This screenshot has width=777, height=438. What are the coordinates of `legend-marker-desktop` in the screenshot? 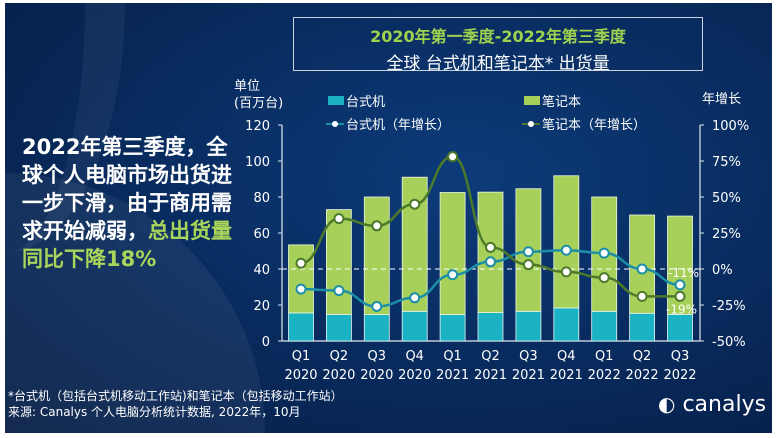 It's located at (335, 124).